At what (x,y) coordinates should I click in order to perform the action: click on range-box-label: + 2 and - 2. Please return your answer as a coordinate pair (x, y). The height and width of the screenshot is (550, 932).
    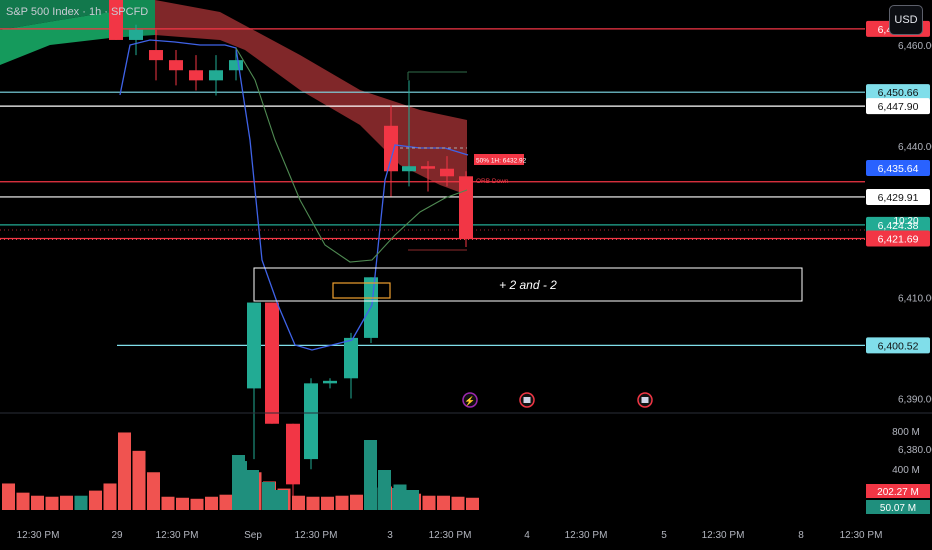
    Looking at the image, I should click on (528, 285).